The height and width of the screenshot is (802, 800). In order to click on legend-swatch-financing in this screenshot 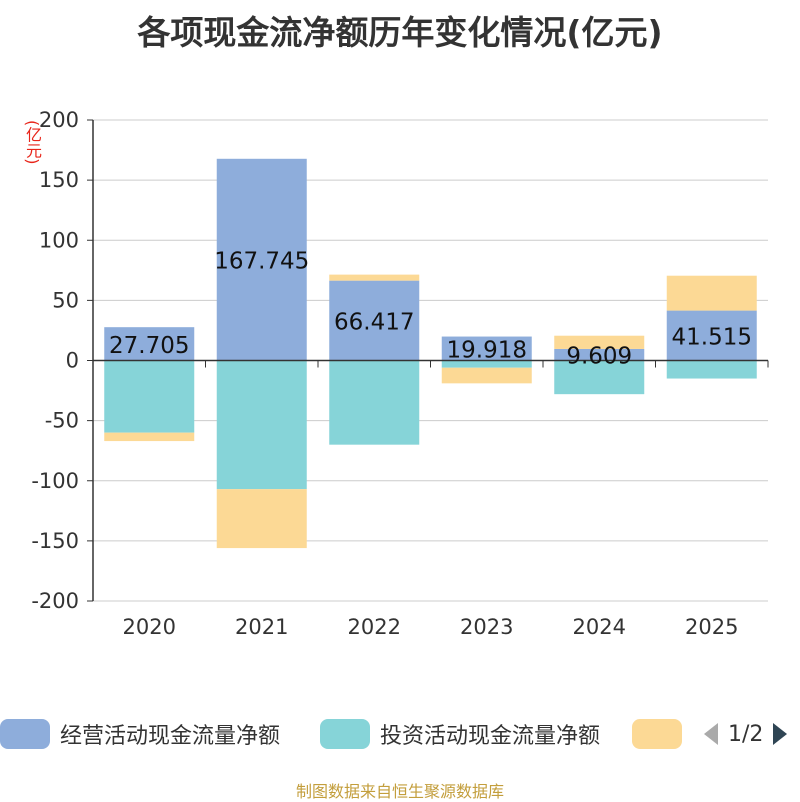, I will do `click(657, 734)`.